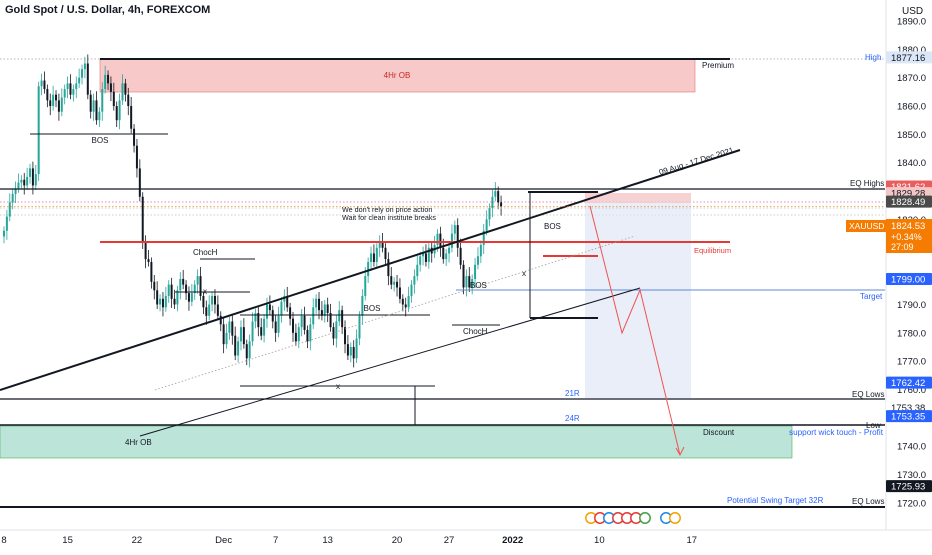 This screenshot has width=932, height=555. What do you see at coordinates (911, 78) in the screenshot?
I see `y-tick-label: 1870.0` at bounding box center [911, 78].